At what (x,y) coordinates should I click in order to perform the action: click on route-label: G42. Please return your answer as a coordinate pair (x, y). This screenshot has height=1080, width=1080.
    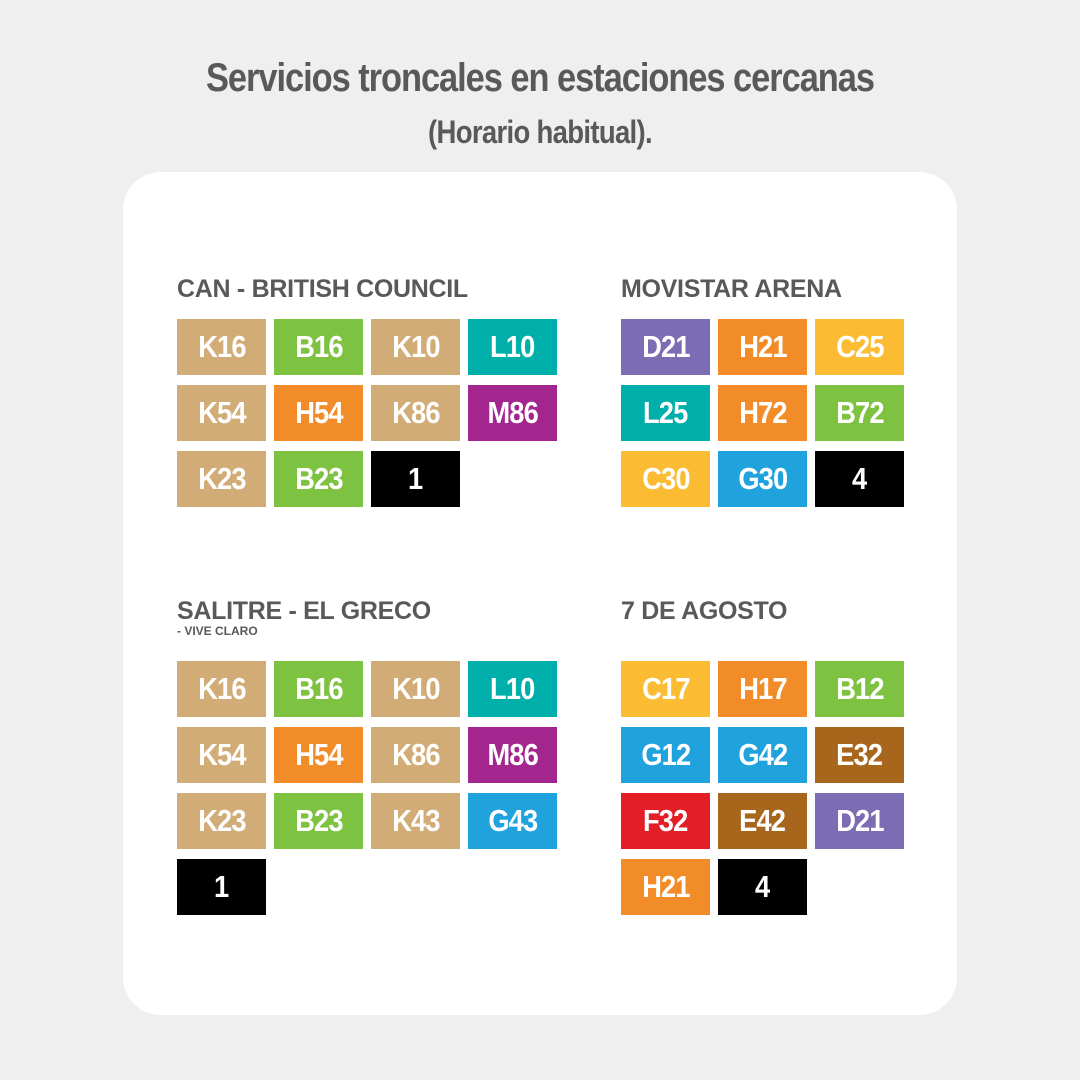
    Looking at the image, I should click on (763, 754).